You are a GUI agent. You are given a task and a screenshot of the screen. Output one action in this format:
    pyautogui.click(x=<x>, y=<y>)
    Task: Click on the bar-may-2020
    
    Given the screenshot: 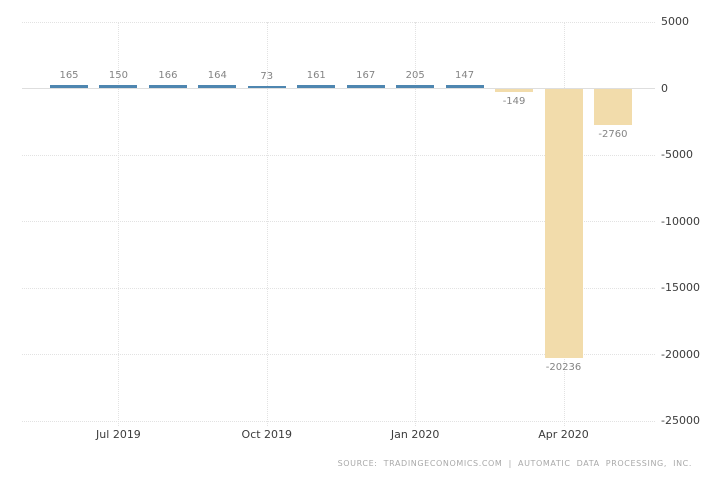 What is the action you would take?
    pyautogui.click(x=612, y=107)
    